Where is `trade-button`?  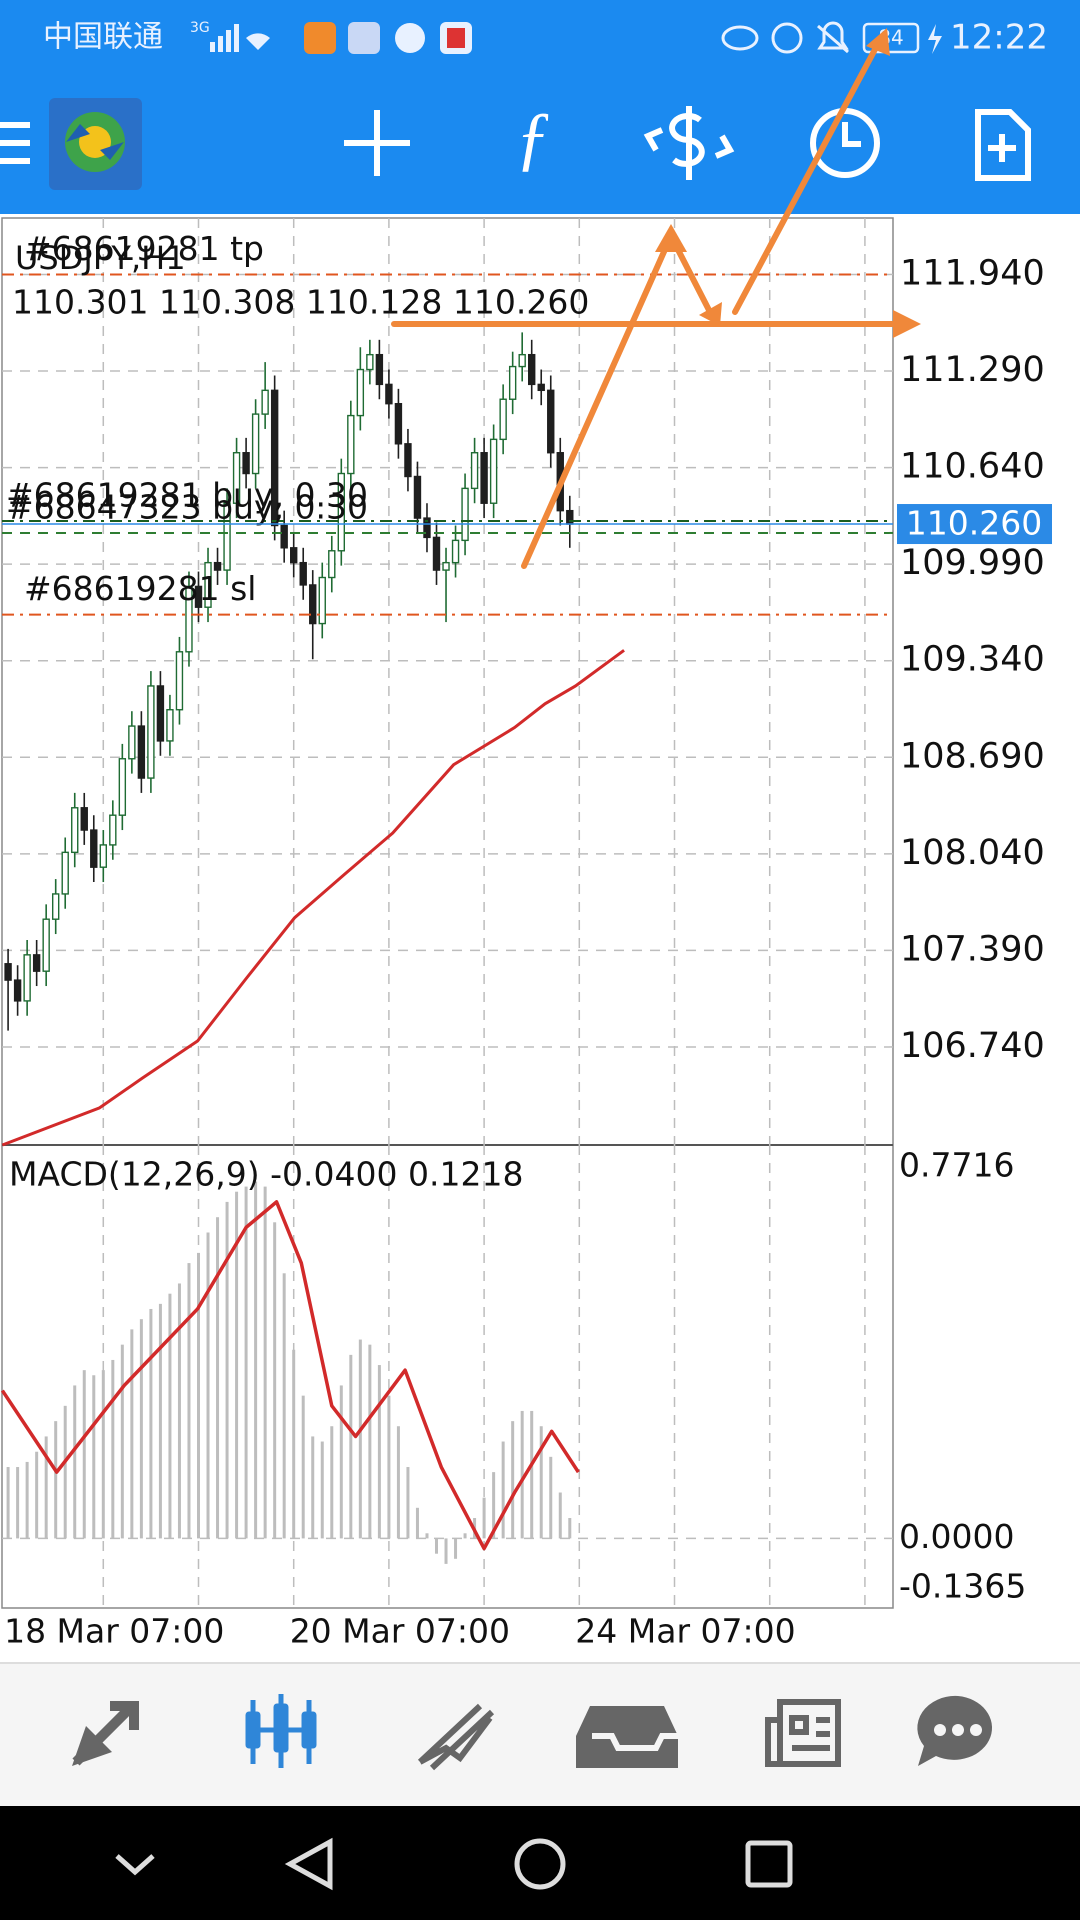
trade-button is located at coordinates (689, 143).